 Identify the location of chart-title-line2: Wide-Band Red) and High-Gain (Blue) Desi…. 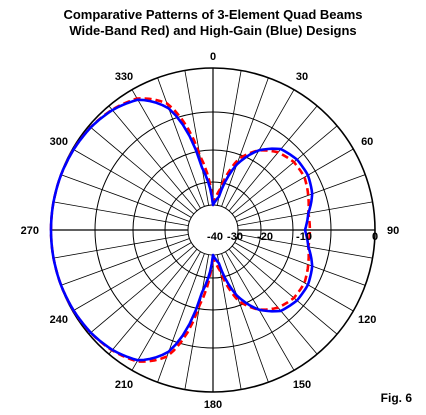
(213, 30).